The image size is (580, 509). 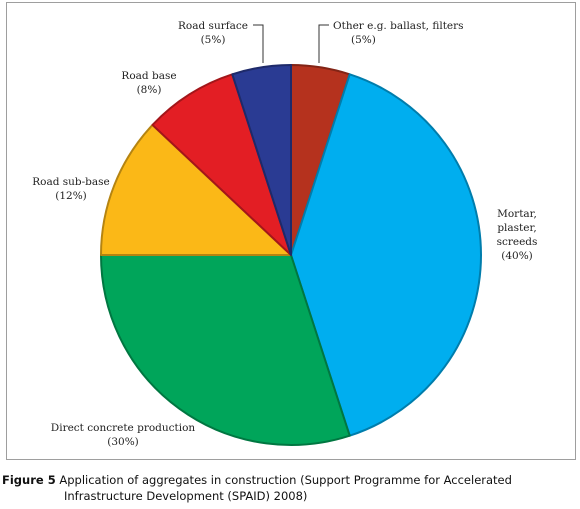 I want to click on pie-slice-road-sub-base, so click(x=196, y=189).